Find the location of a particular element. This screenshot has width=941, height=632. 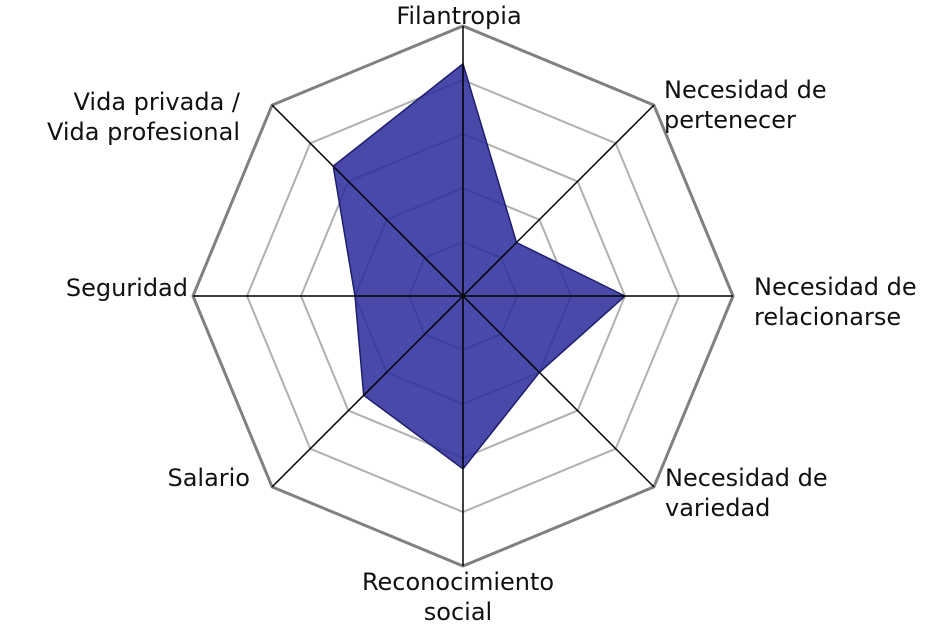

axis-label-line: Reconocimiento is located at coordinates (458, 582).